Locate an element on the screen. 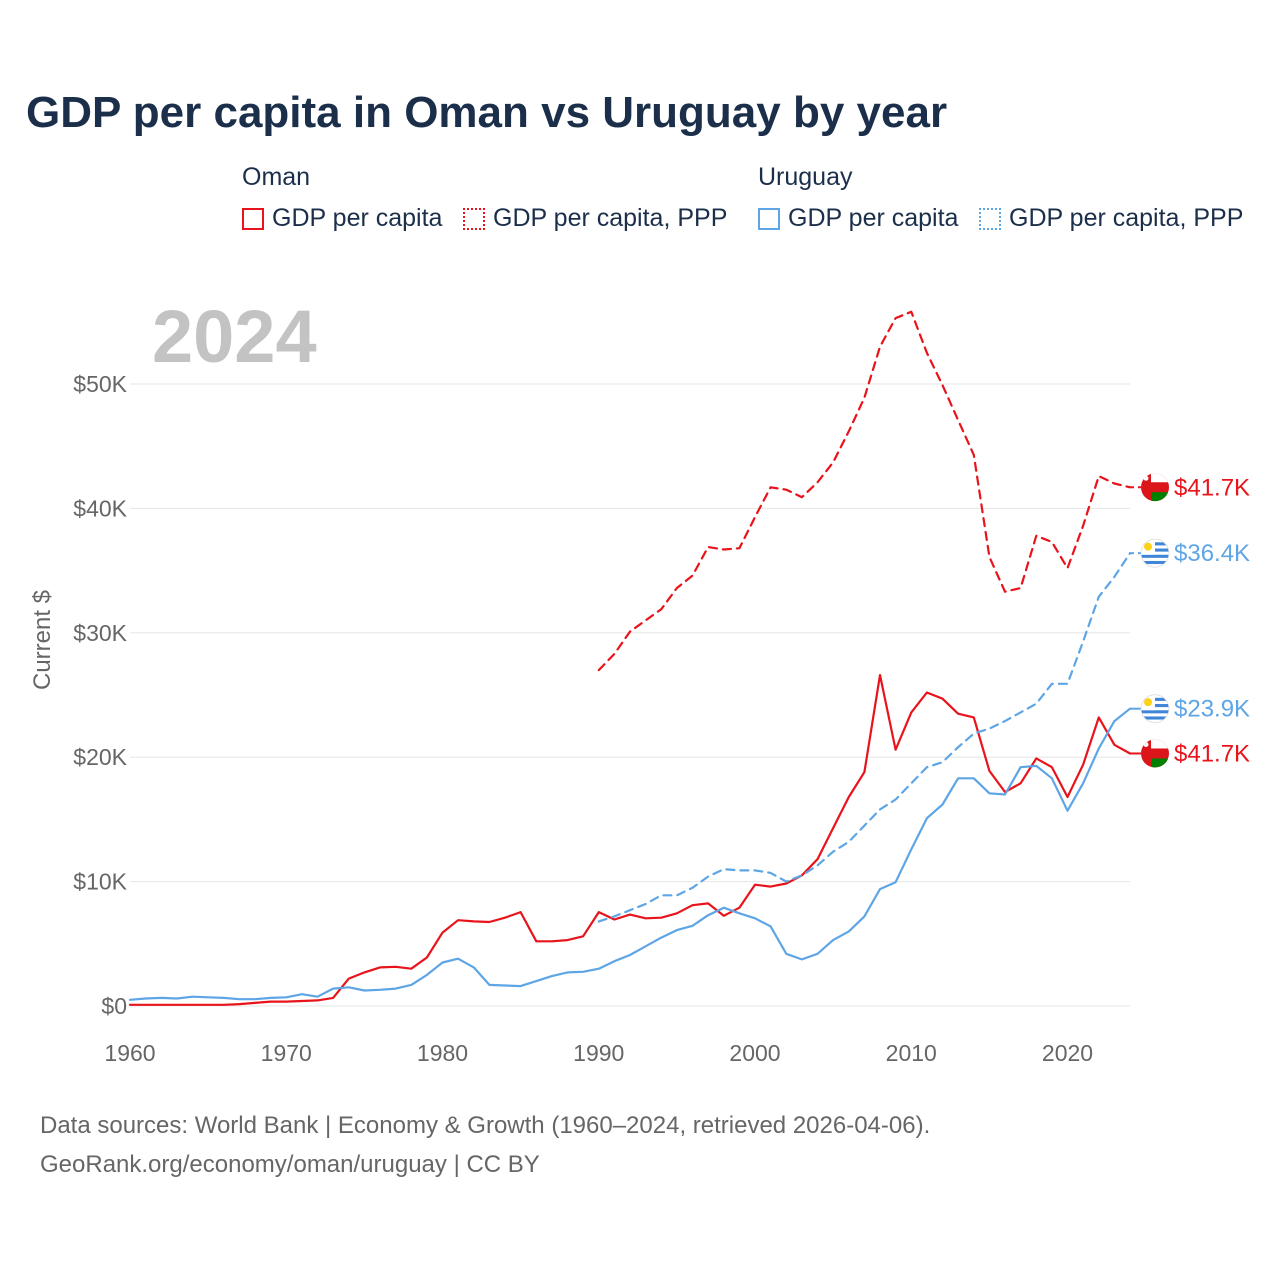 This screenshot has width=1280, height=1280. legend-swatch-oman-gdp is located at coordinates (253, 218).